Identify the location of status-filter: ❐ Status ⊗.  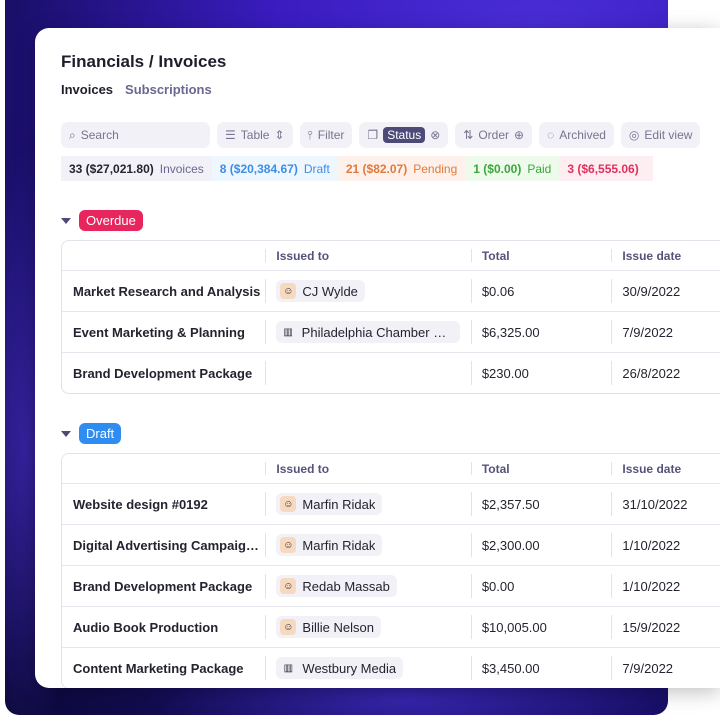
(404, 135).